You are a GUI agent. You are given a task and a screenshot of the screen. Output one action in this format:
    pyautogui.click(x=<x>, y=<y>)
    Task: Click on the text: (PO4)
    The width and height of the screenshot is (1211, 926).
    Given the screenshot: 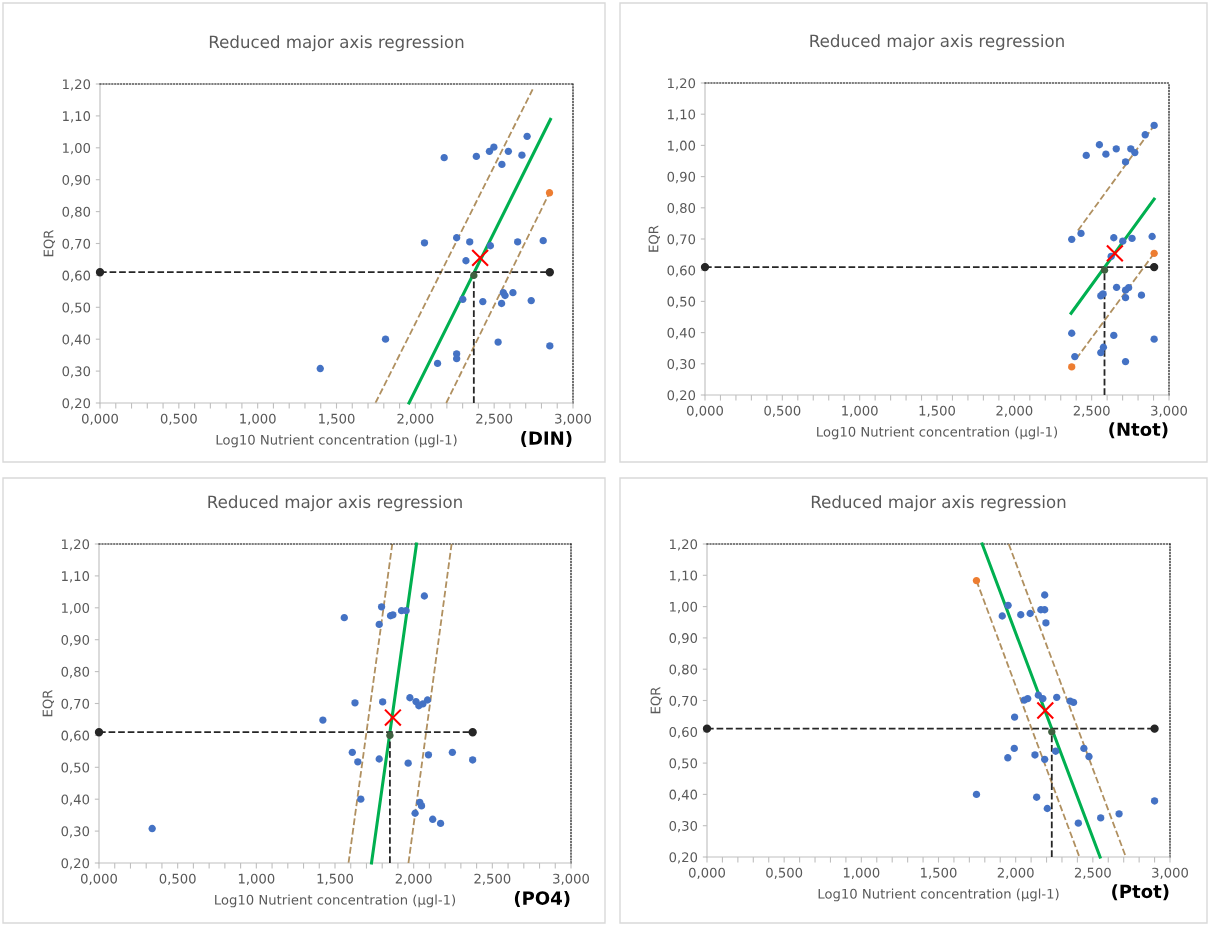 What is the action you would take?
    pyautogui.click(x=542, y=899)
    